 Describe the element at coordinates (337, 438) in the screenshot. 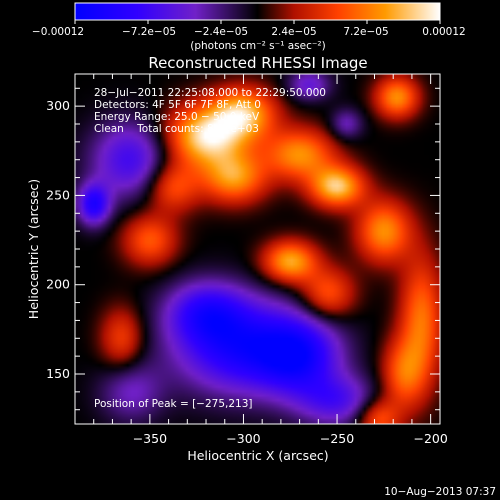

I see `x-tick-label: −250` at that location.